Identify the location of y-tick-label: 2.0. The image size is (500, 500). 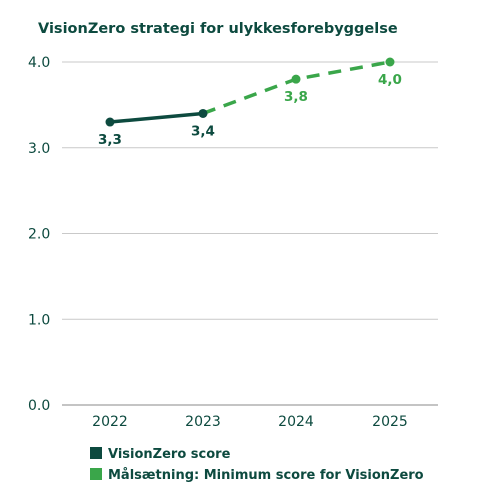
(39, 235).